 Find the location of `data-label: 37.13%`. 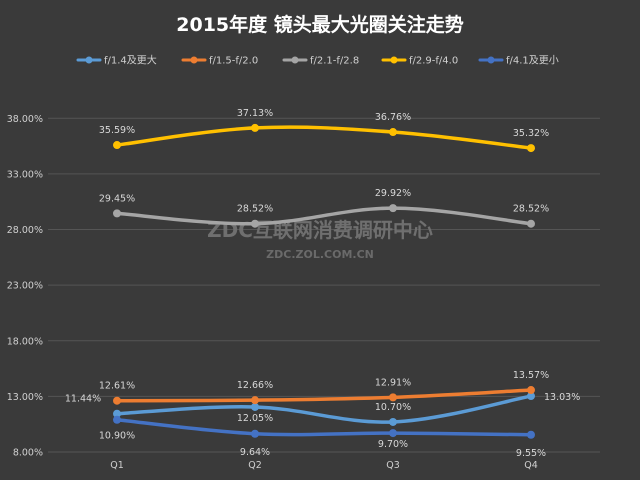

data-label: 37.13% is located at coordinates (255, 113).